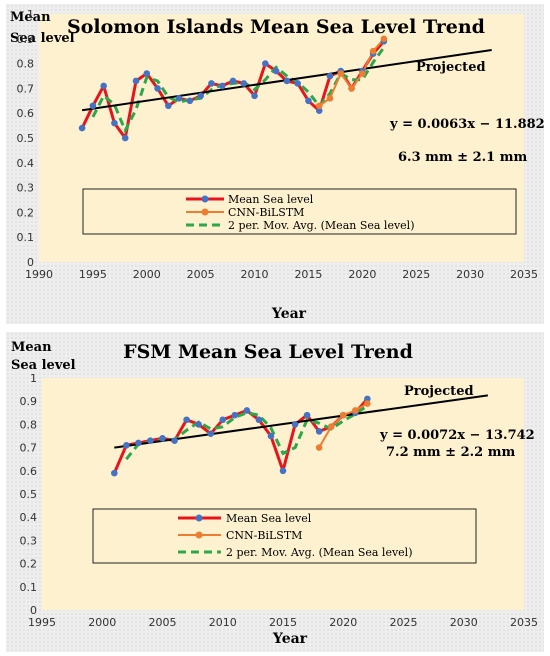 The image size is (550, 656). Describe the element at coordinates (462, 157) in the screenshot. I see `trend-rate: 6.3 mm ± 2.1 mm` at that location.